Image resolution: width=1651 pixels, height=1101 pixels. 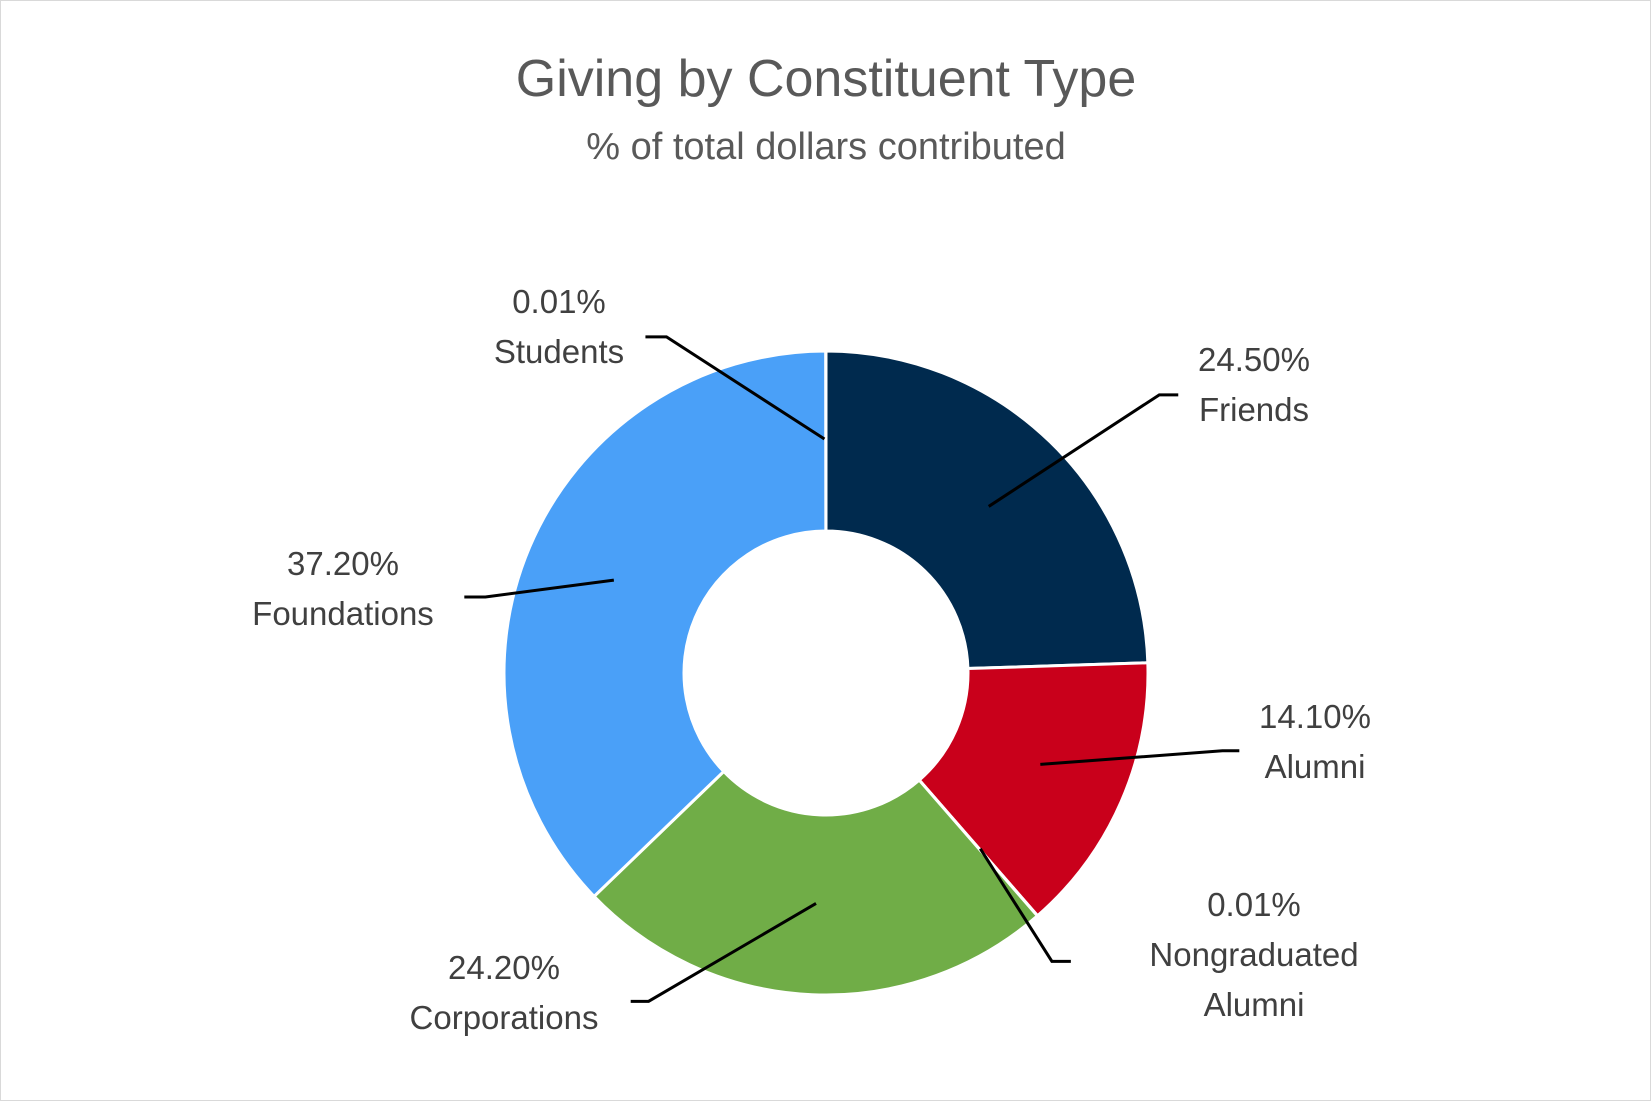 What do you see at coordinates (1254, 384) in the screenshot?
I see `data-label: 24.50% Friends` at bounding box center [1254, 384].